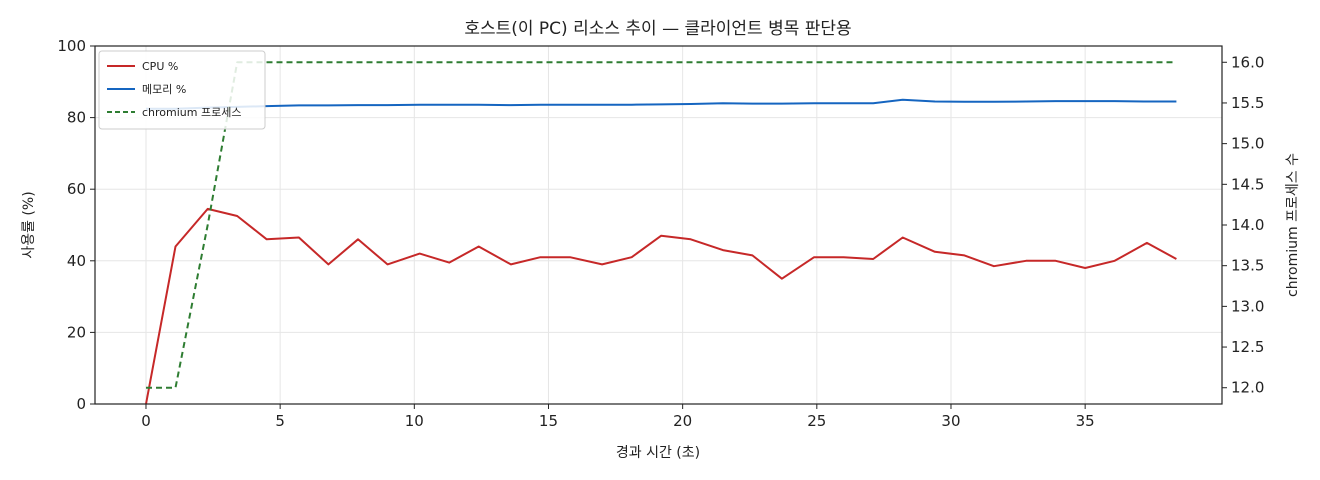  I want to click on x-tick-label: 30, so click(950, 421).